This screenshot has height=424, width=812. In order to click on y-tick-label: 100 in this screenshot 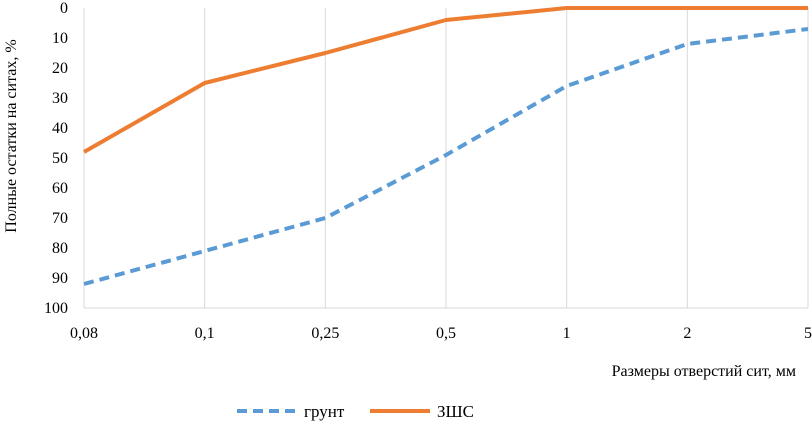, I will do `click(56, 308)`.